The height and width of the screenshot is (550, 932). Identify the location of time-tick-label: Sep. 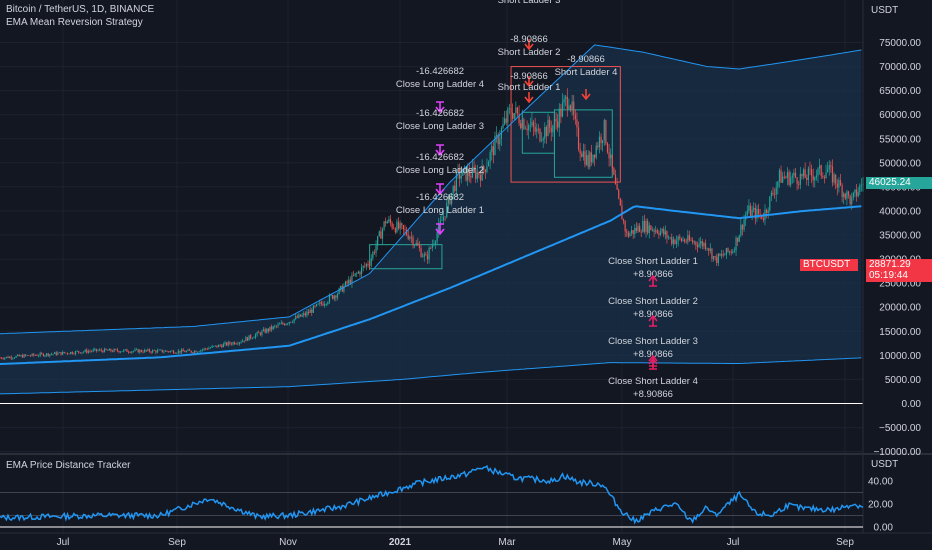
(845, 542).